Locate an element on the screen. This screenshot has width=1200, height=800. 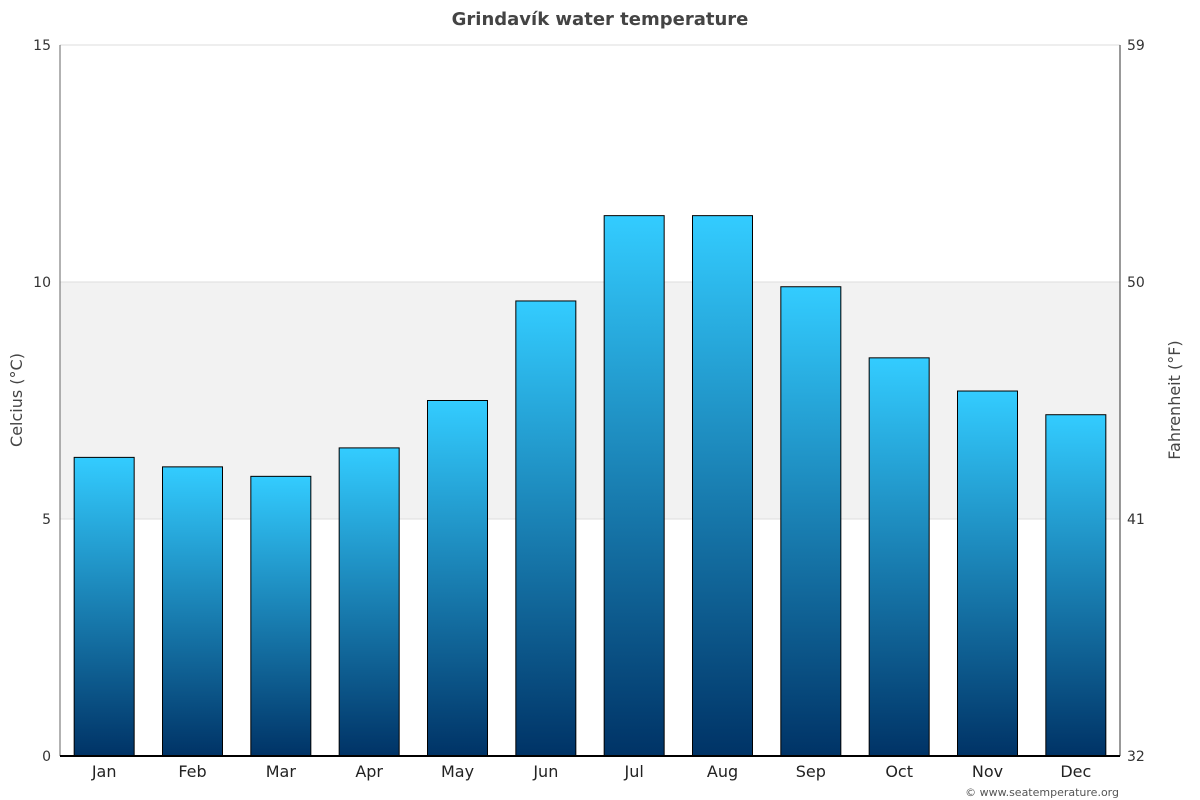
bar-sep is located at coordinates (811, 521).